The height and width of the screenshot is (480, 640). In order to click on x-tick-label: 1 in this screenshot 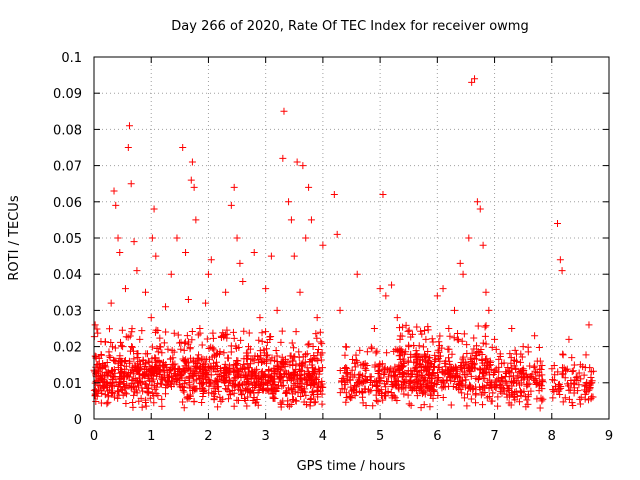, I will do `click(151, 436)`.